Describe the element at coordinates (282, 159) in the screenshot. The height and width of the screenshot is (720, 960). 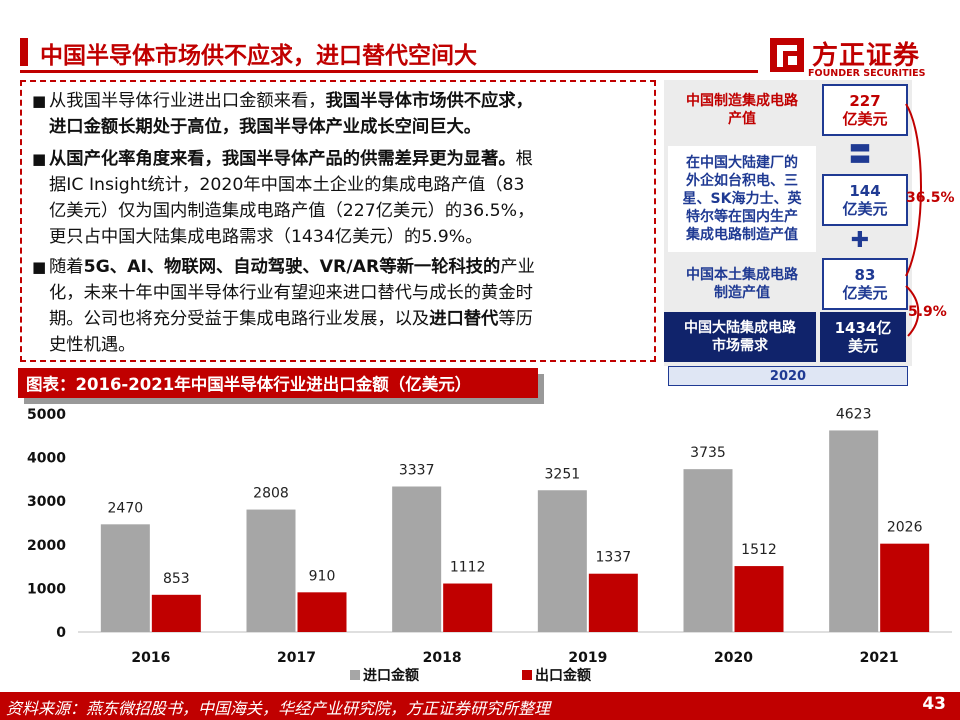
I see `bullet-2-emphasis: 从国产化率角度来看，我国半导体产品的供需差异更为显著。` at that location.